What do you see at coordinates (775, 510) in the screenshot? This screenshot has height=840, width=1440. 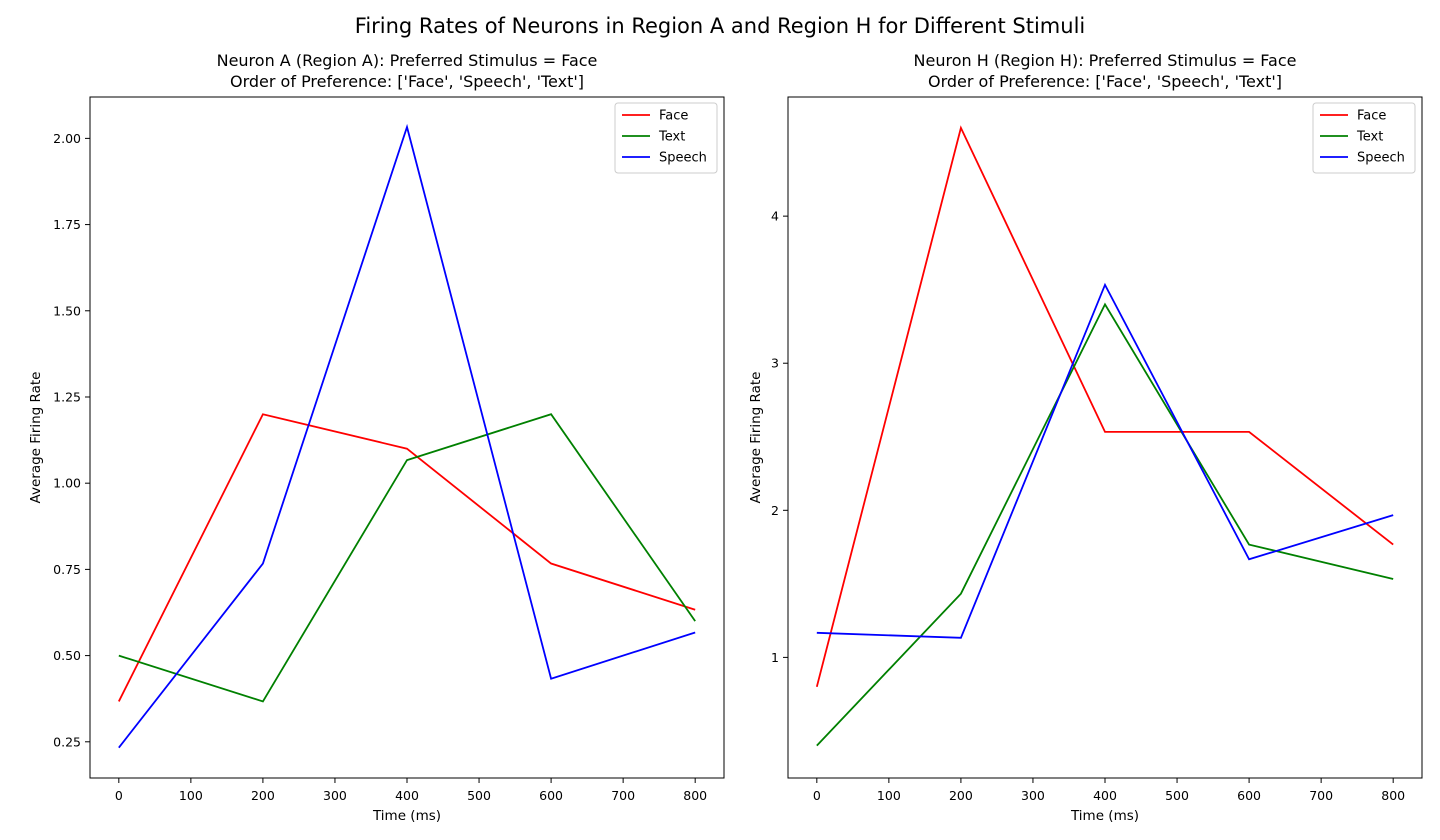 I see `y-tick-label: 2` at bounding box center [775, 510].